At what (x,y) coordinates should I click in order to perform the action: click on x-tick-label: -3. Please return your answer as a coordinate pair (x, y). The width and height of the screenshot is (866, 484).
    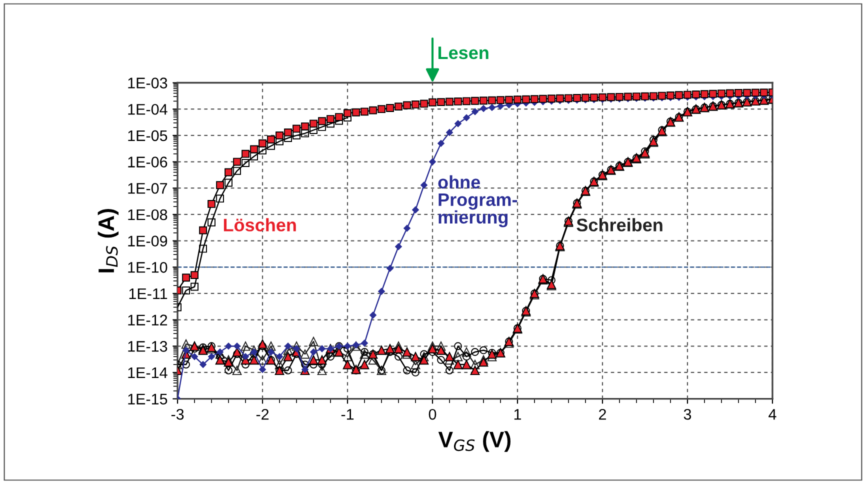
    Looking at the image, I should click on (177, 414).